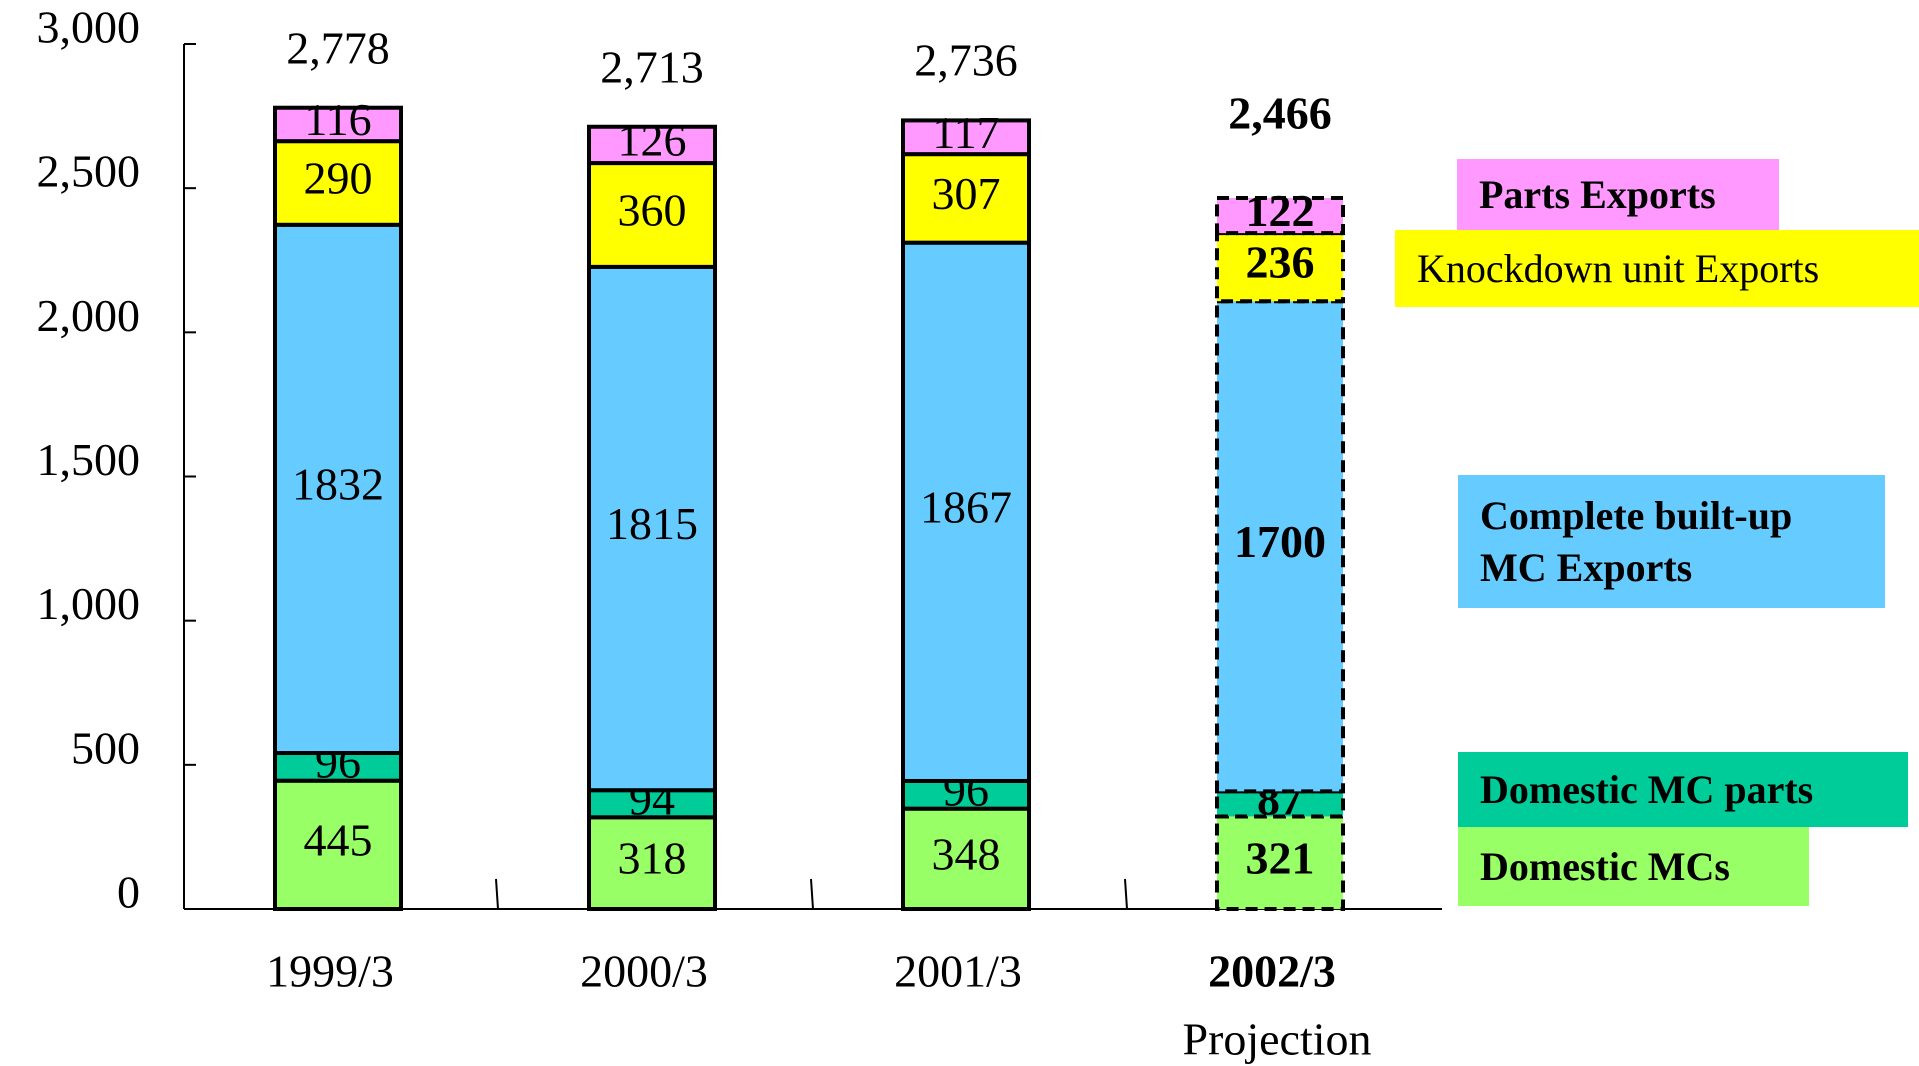 This screenshot has height=1066, width=1919. What do you see at coordinates (1618, 194) in the screenshot?
I see `legend-entry: Parts Exports` at bounding box center [1618, 194].